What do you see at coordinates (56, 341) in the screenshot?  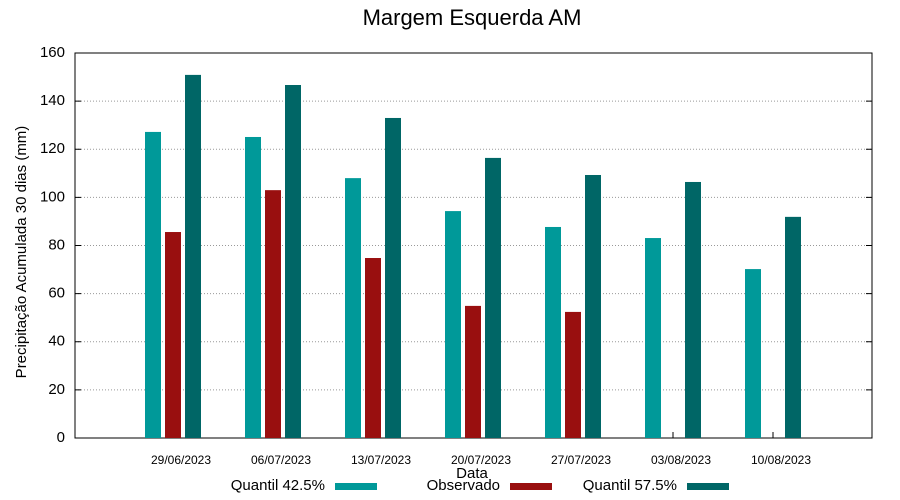 I see `y-tick-label: 40` at bounding box center [56, 341].